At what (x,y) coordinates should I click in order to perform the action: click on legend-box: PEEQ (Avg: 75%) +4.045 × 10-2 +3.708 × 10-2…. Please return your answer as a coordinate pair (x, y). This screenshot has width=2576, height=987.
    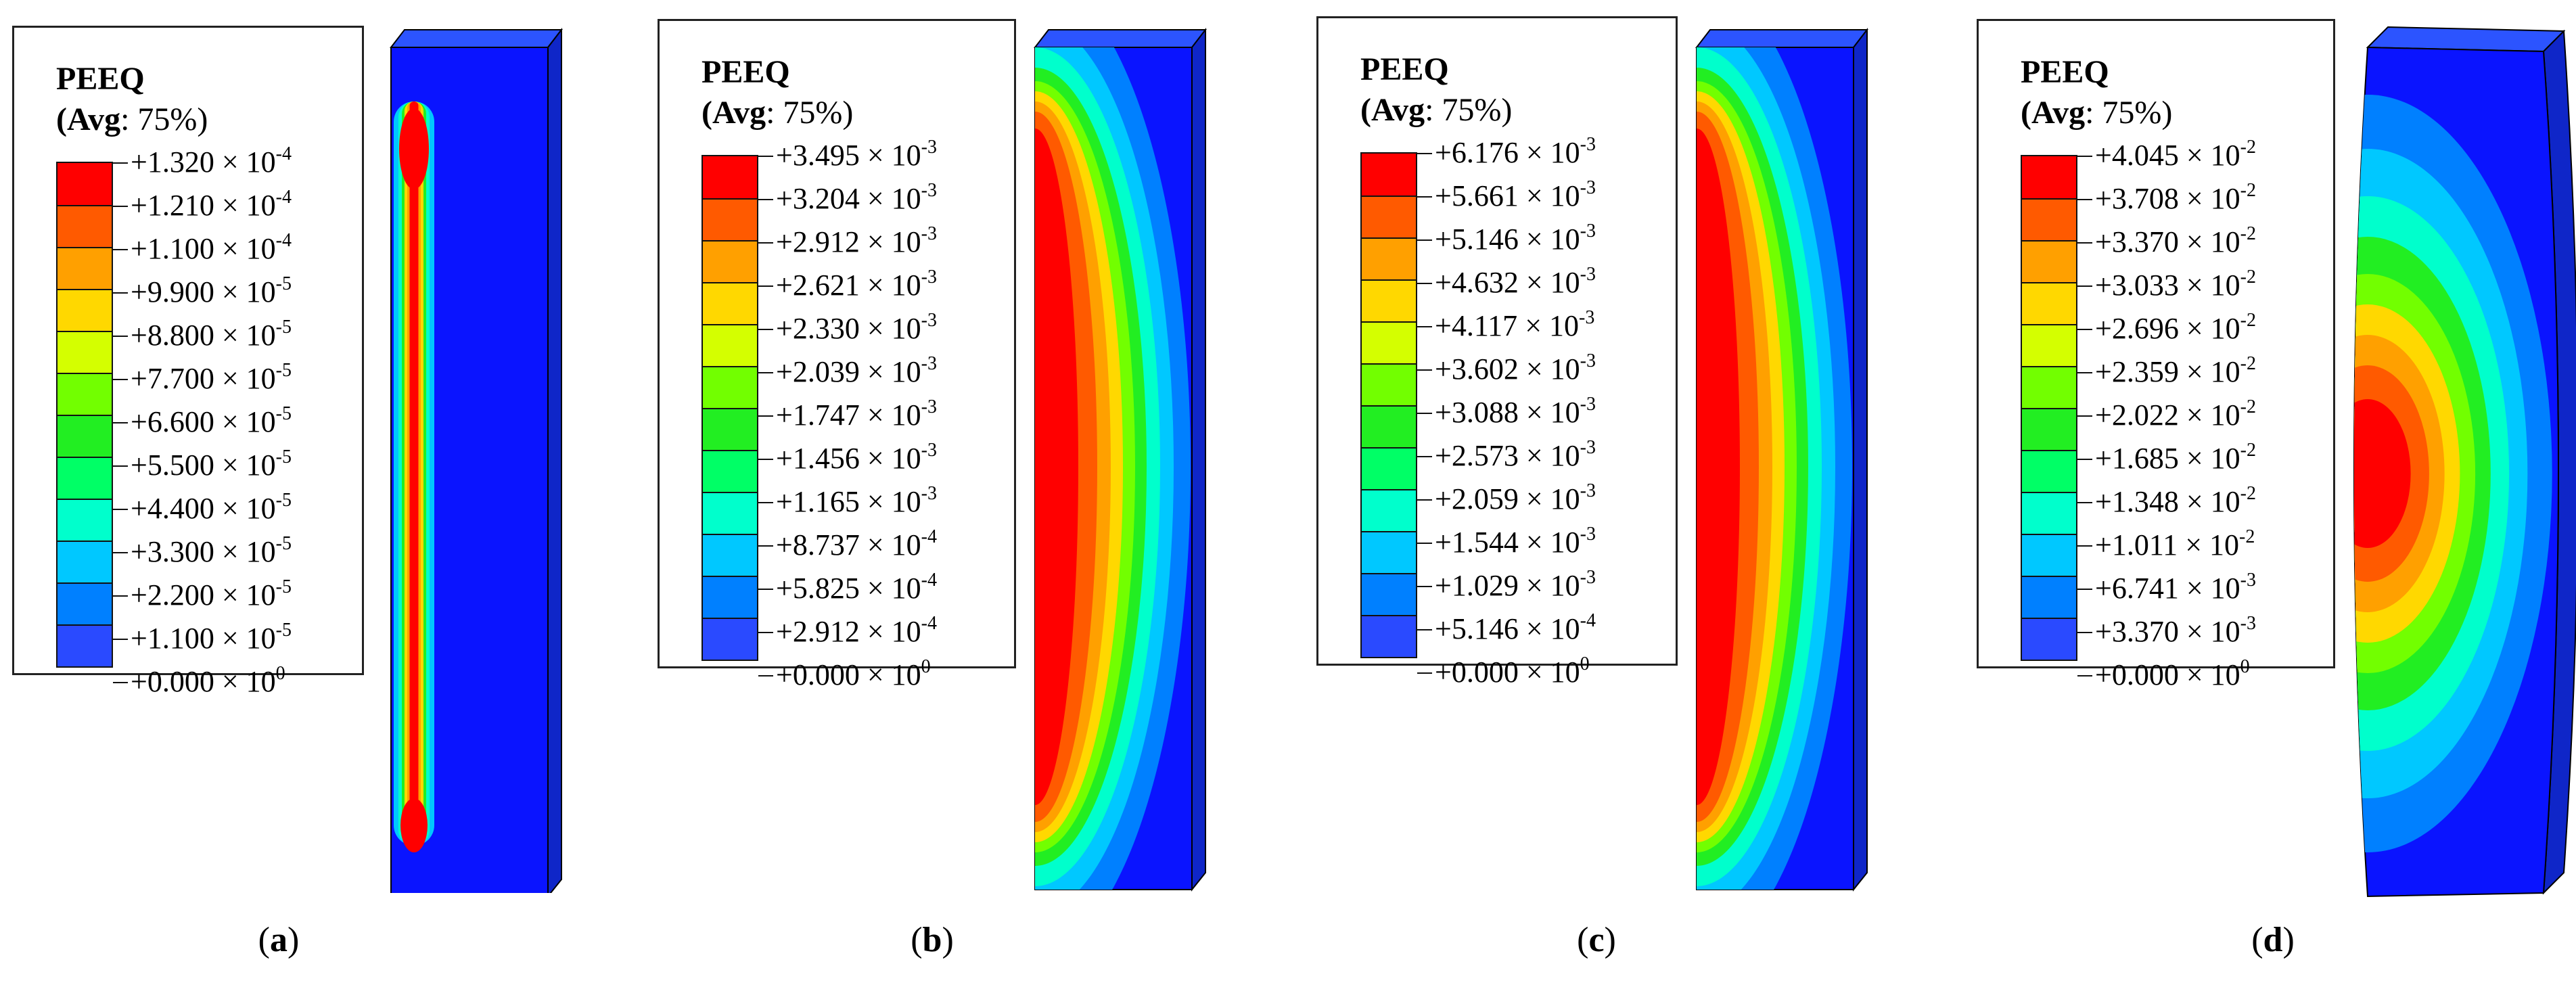
    Looking at the image, I should click on (2156, 354).